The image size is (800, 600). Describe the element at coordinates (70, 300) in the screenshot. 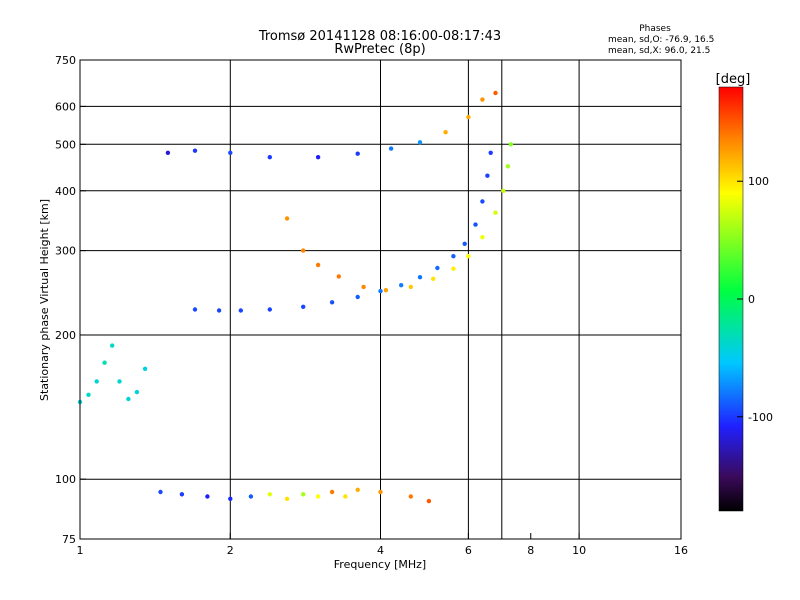

I see `y-axis: 75 100 200 300 400 500 600 750` at that location.